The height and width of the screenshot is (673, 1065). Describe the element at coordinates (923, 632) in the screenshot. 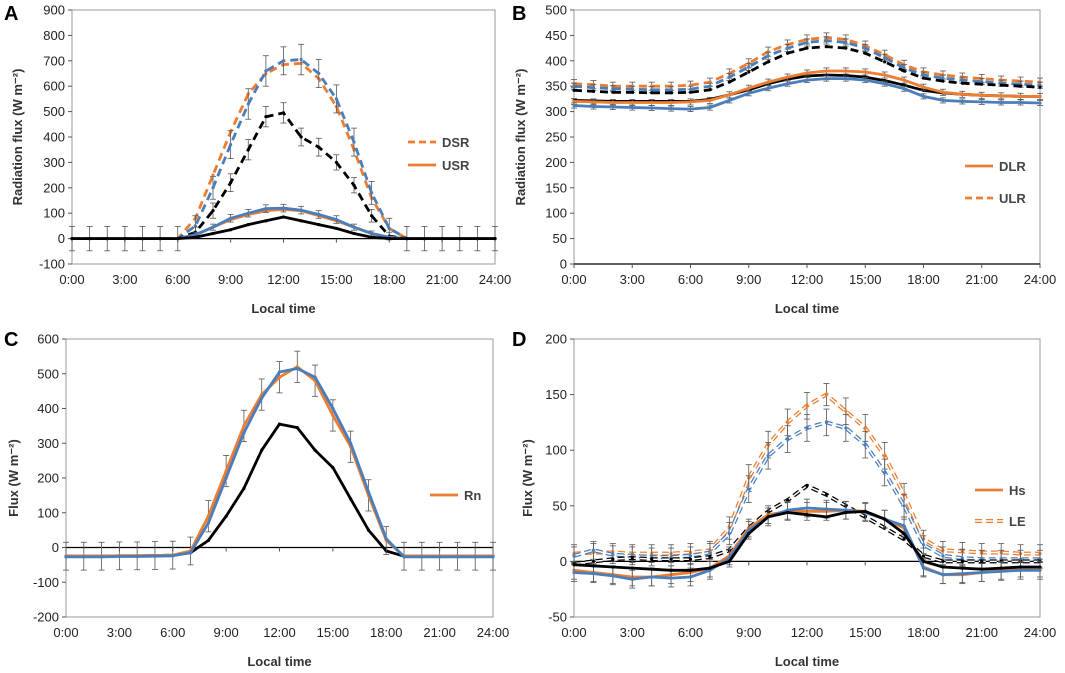

I see `x-tick-label: 18:00` at that location.